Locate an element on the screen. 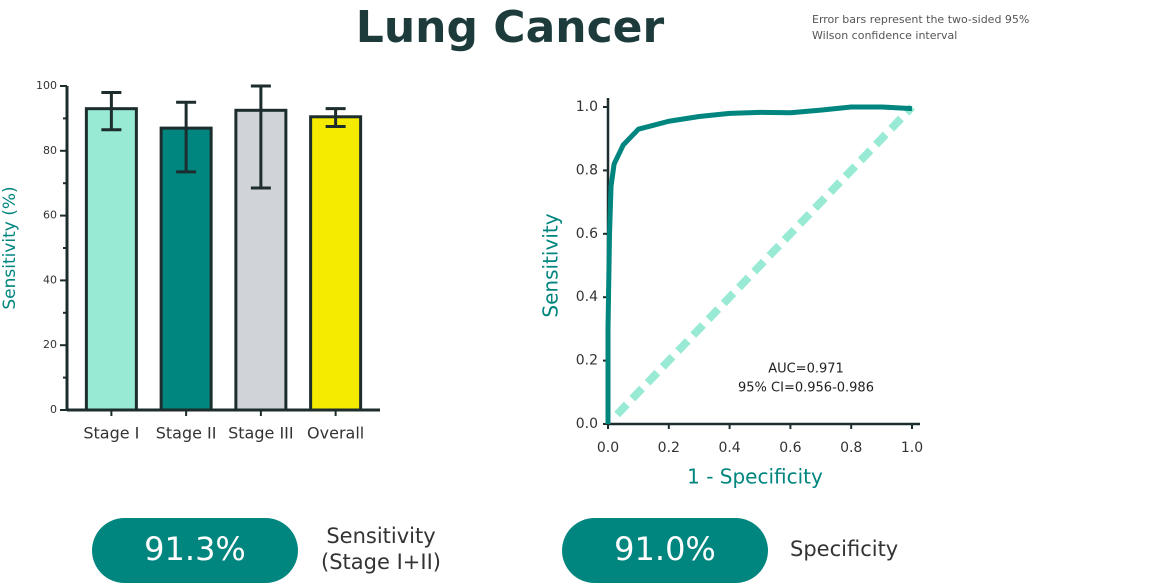 This screenshot has width=1169, height=584. x-tick-label: 0.0 is located at coordinates (608, 448).